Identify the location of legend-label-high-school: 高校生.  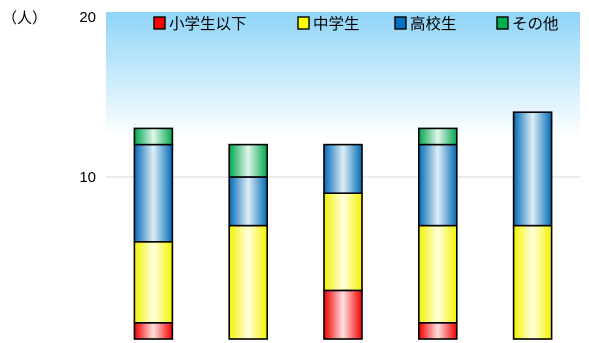
(433, 24).